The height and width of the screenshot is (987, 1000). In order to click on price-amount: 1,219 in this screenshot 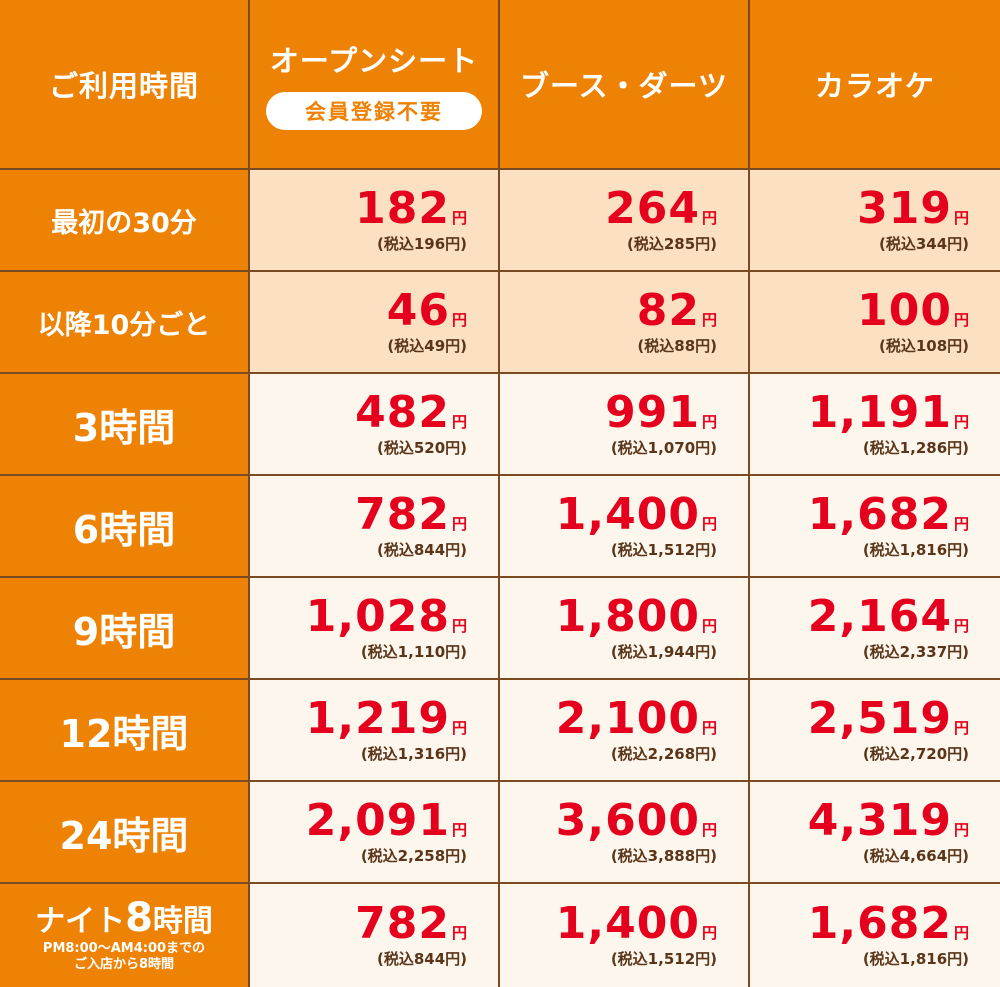, I will do `click(377, 718)`.